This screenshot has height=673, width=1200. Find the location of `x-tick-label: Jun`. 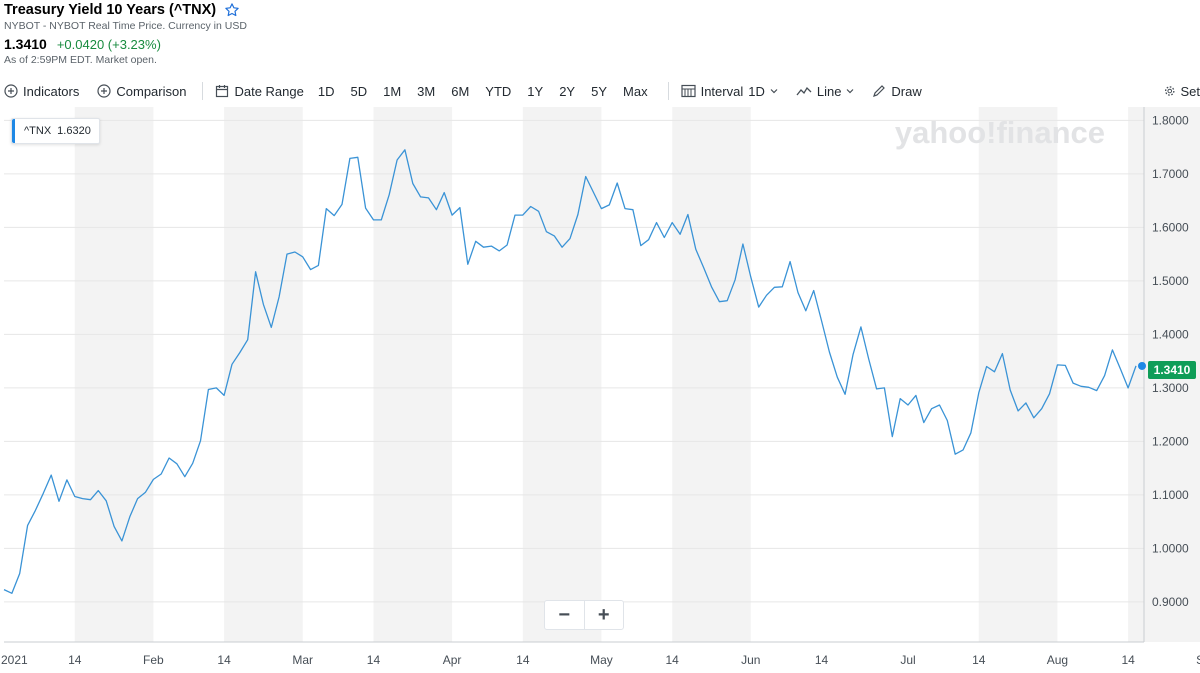

x-tick-label: Jun is located at coordinates (750, 660).